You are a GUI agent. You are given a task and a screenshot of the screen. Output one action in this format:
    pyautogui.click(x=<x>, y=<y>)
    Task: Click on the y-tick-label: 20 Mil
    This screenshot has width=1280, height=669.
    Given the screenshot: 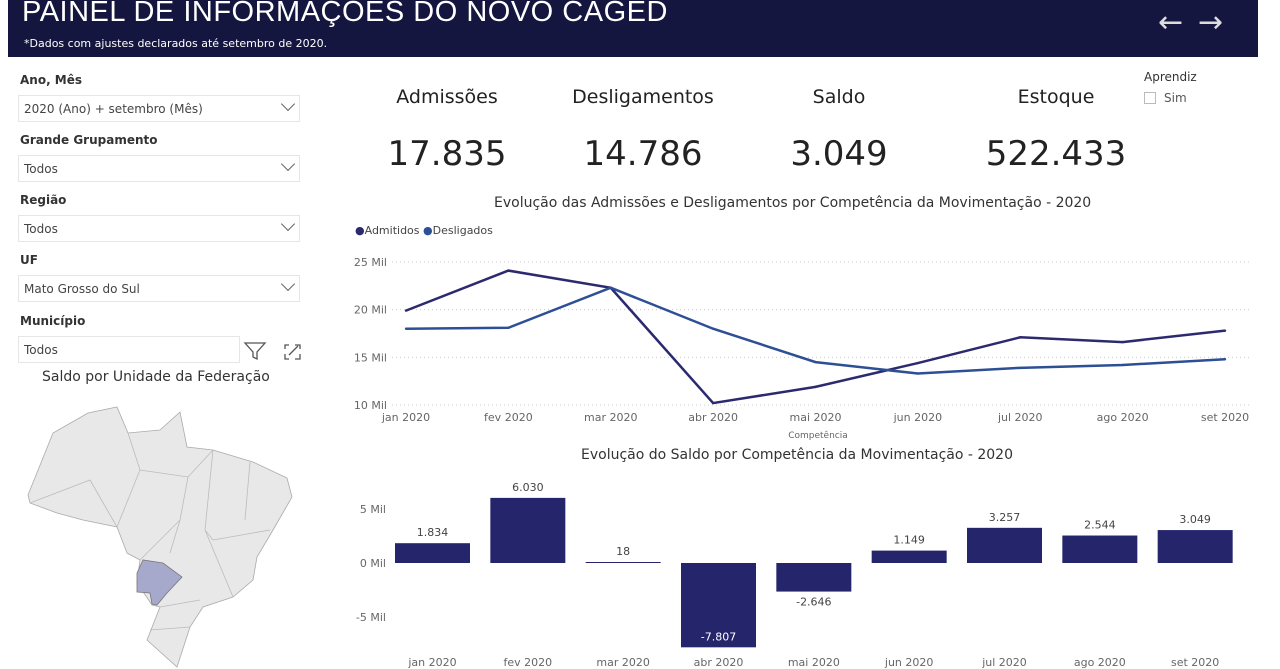 What is the action you would take?
    pyautogui.click(x=370, y=310)
    